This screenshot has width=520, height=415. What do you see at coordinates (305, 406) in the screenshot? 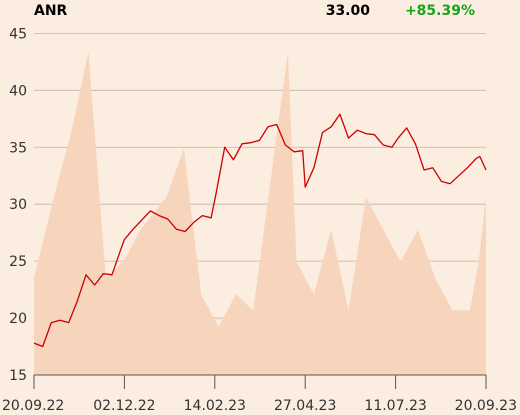
I see `x-tick-label-3: 27.04.23` at bounding box center [305, 406].